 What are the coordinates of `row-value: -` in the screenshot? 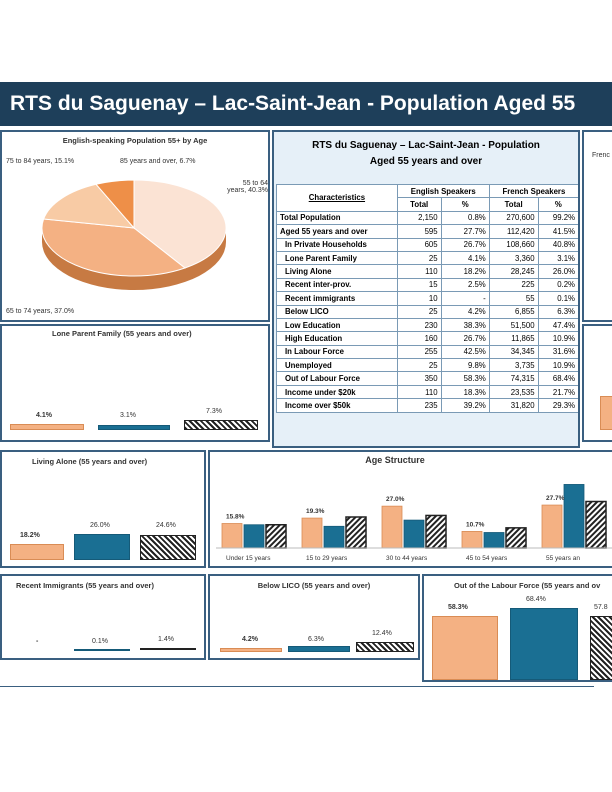 It's located at (465, 298).